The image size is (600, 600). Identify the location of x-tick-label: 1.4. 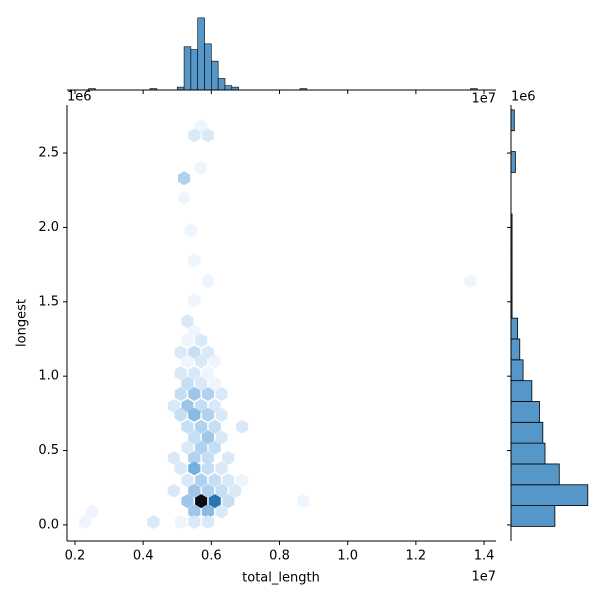
(484, 556).